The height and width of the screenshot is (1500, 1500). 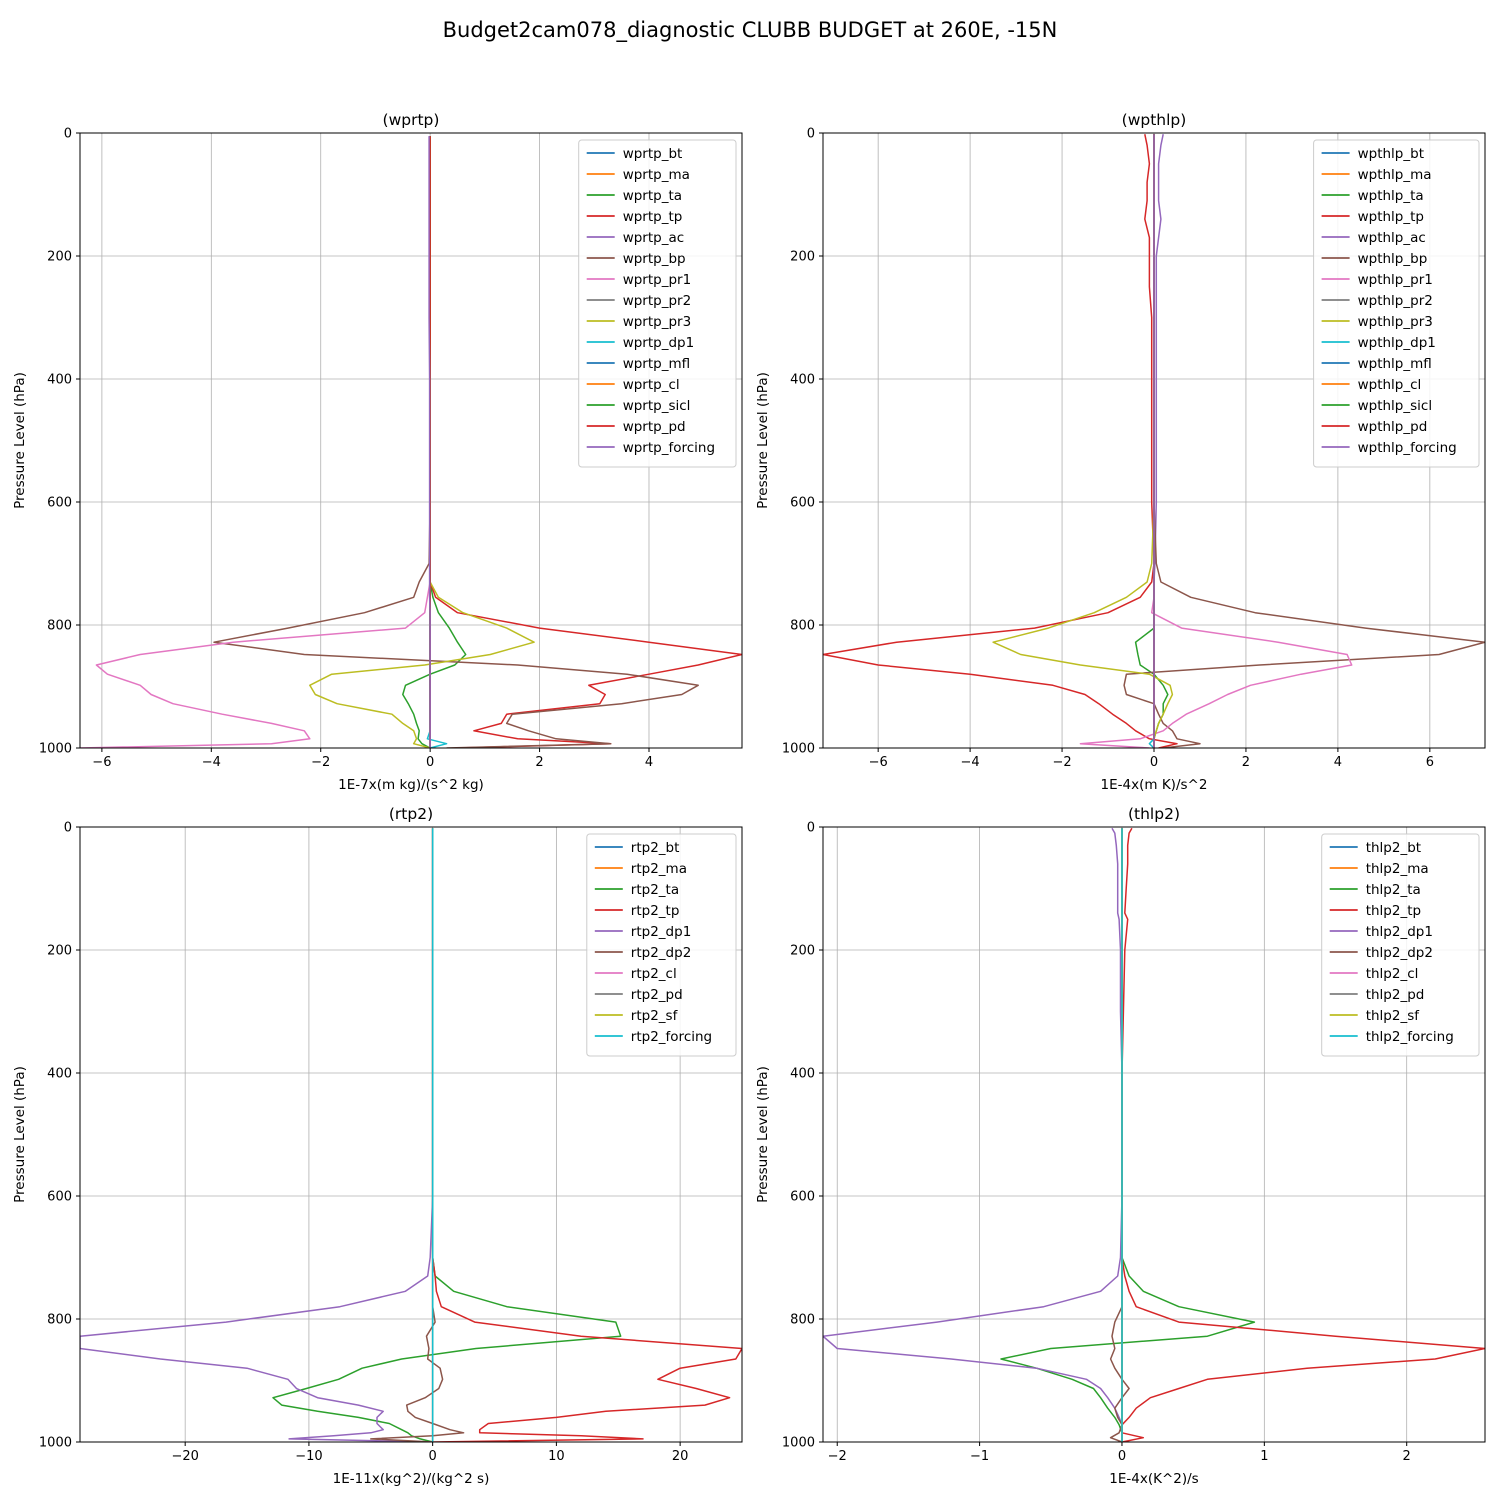 I want to click on legend-entry: wpthlp_ta, so click(x=1391, y=196).